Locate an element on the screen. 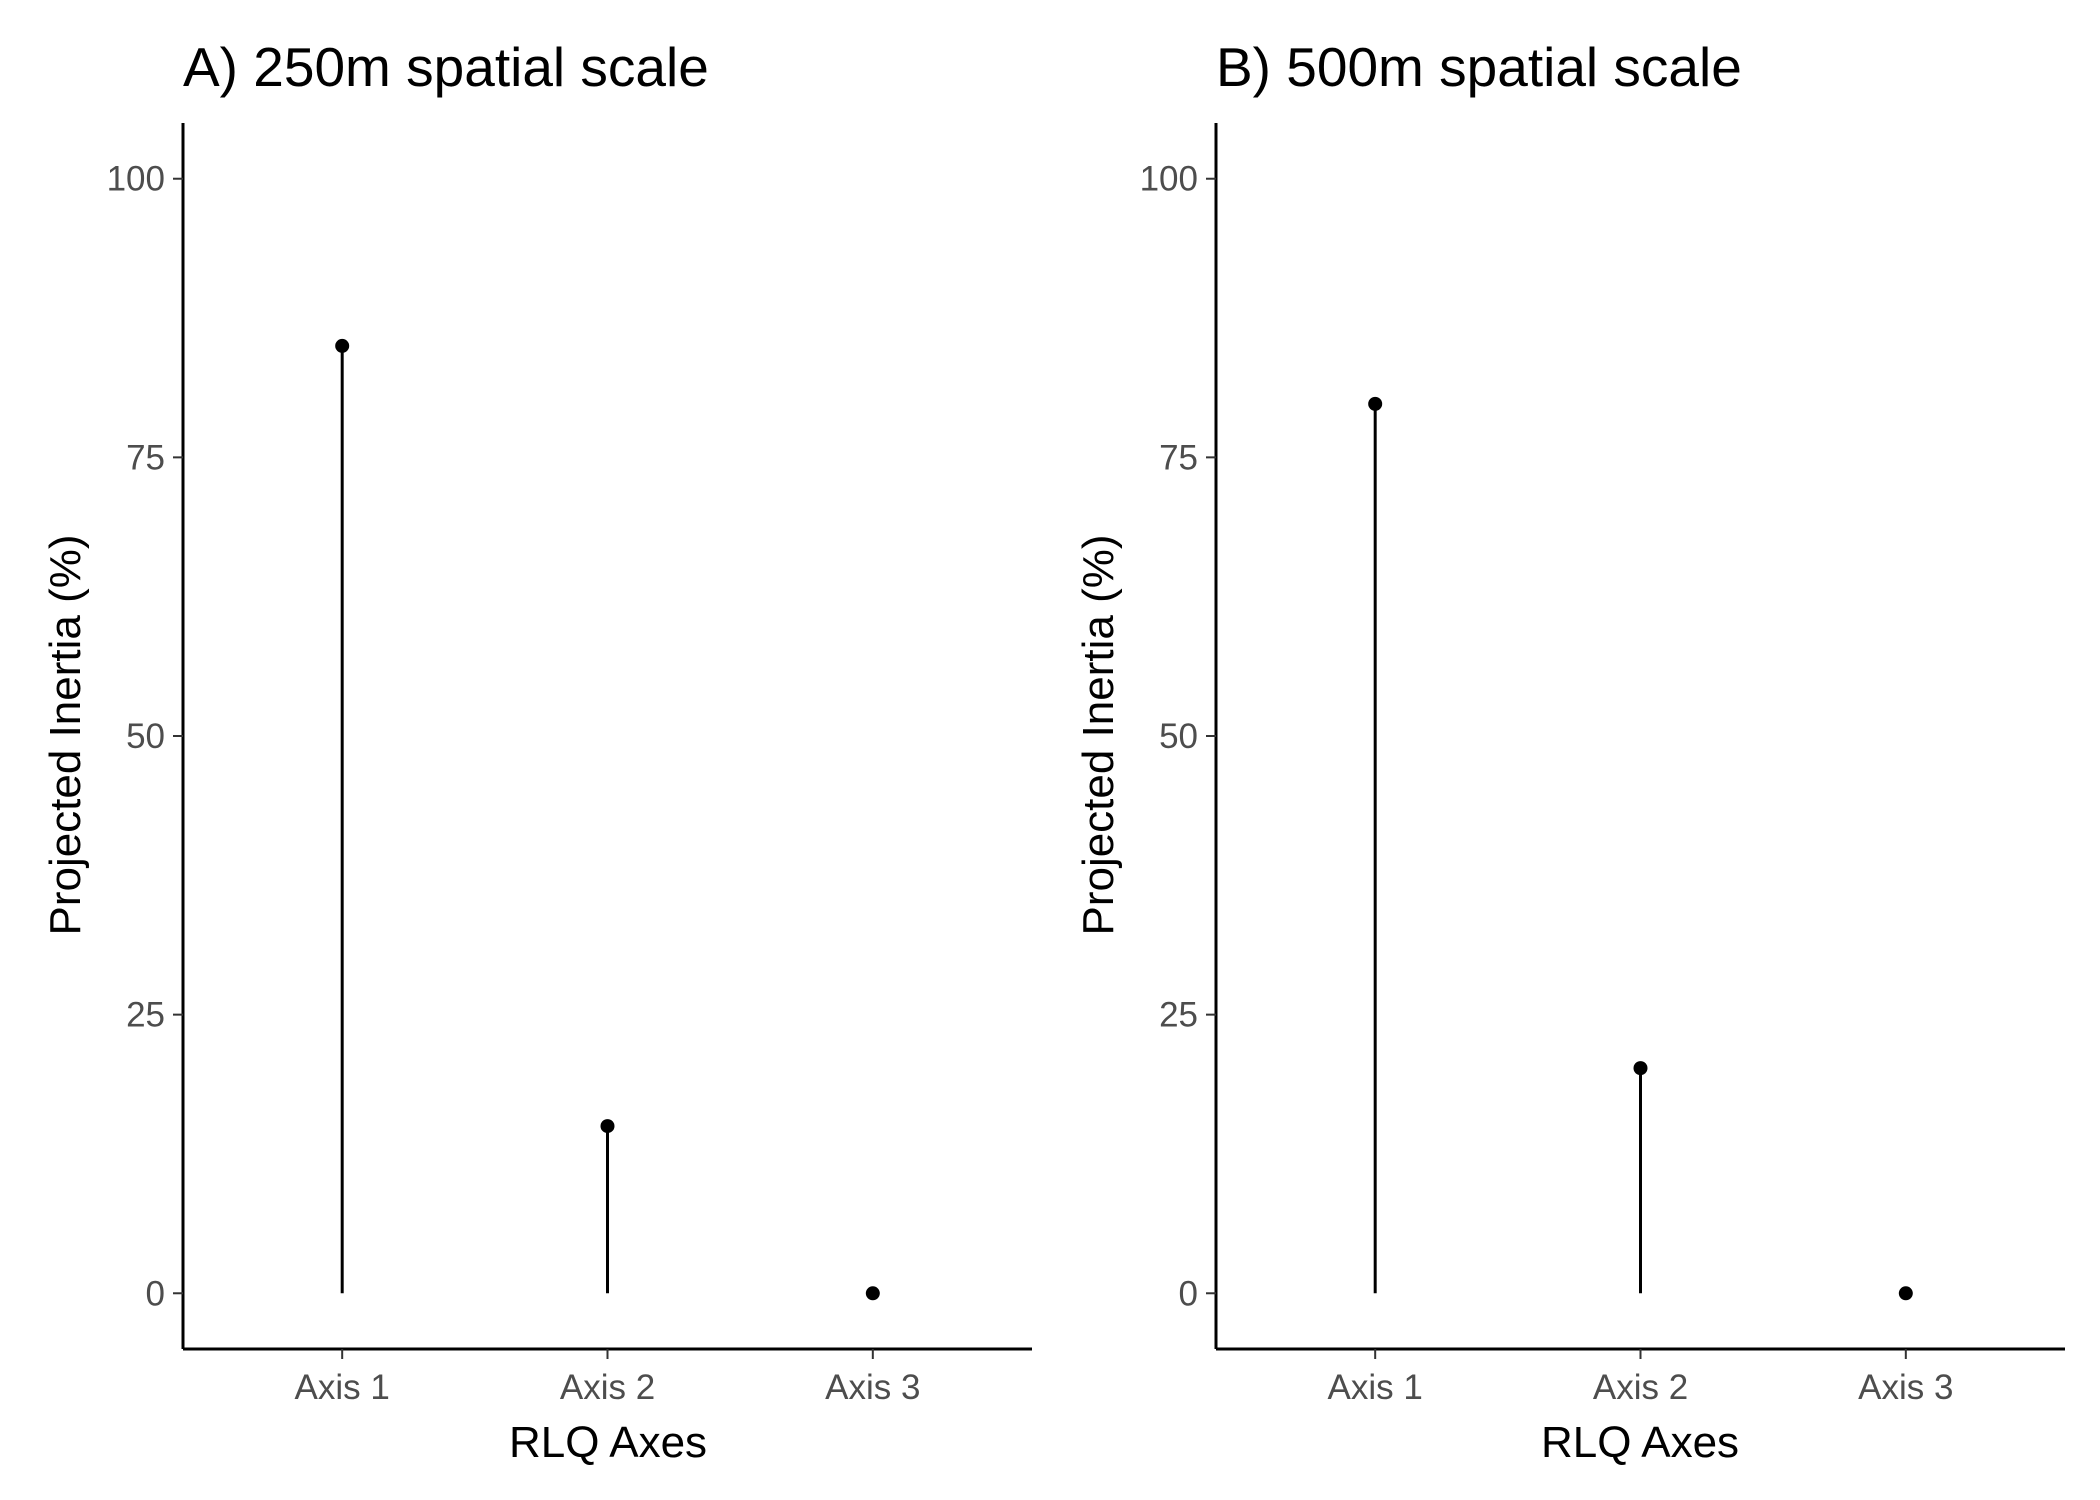 The image size is (2100, 1500). panel-b-y-axis-title: Projected Inertia (%) is located at coordinates (1098, 734).